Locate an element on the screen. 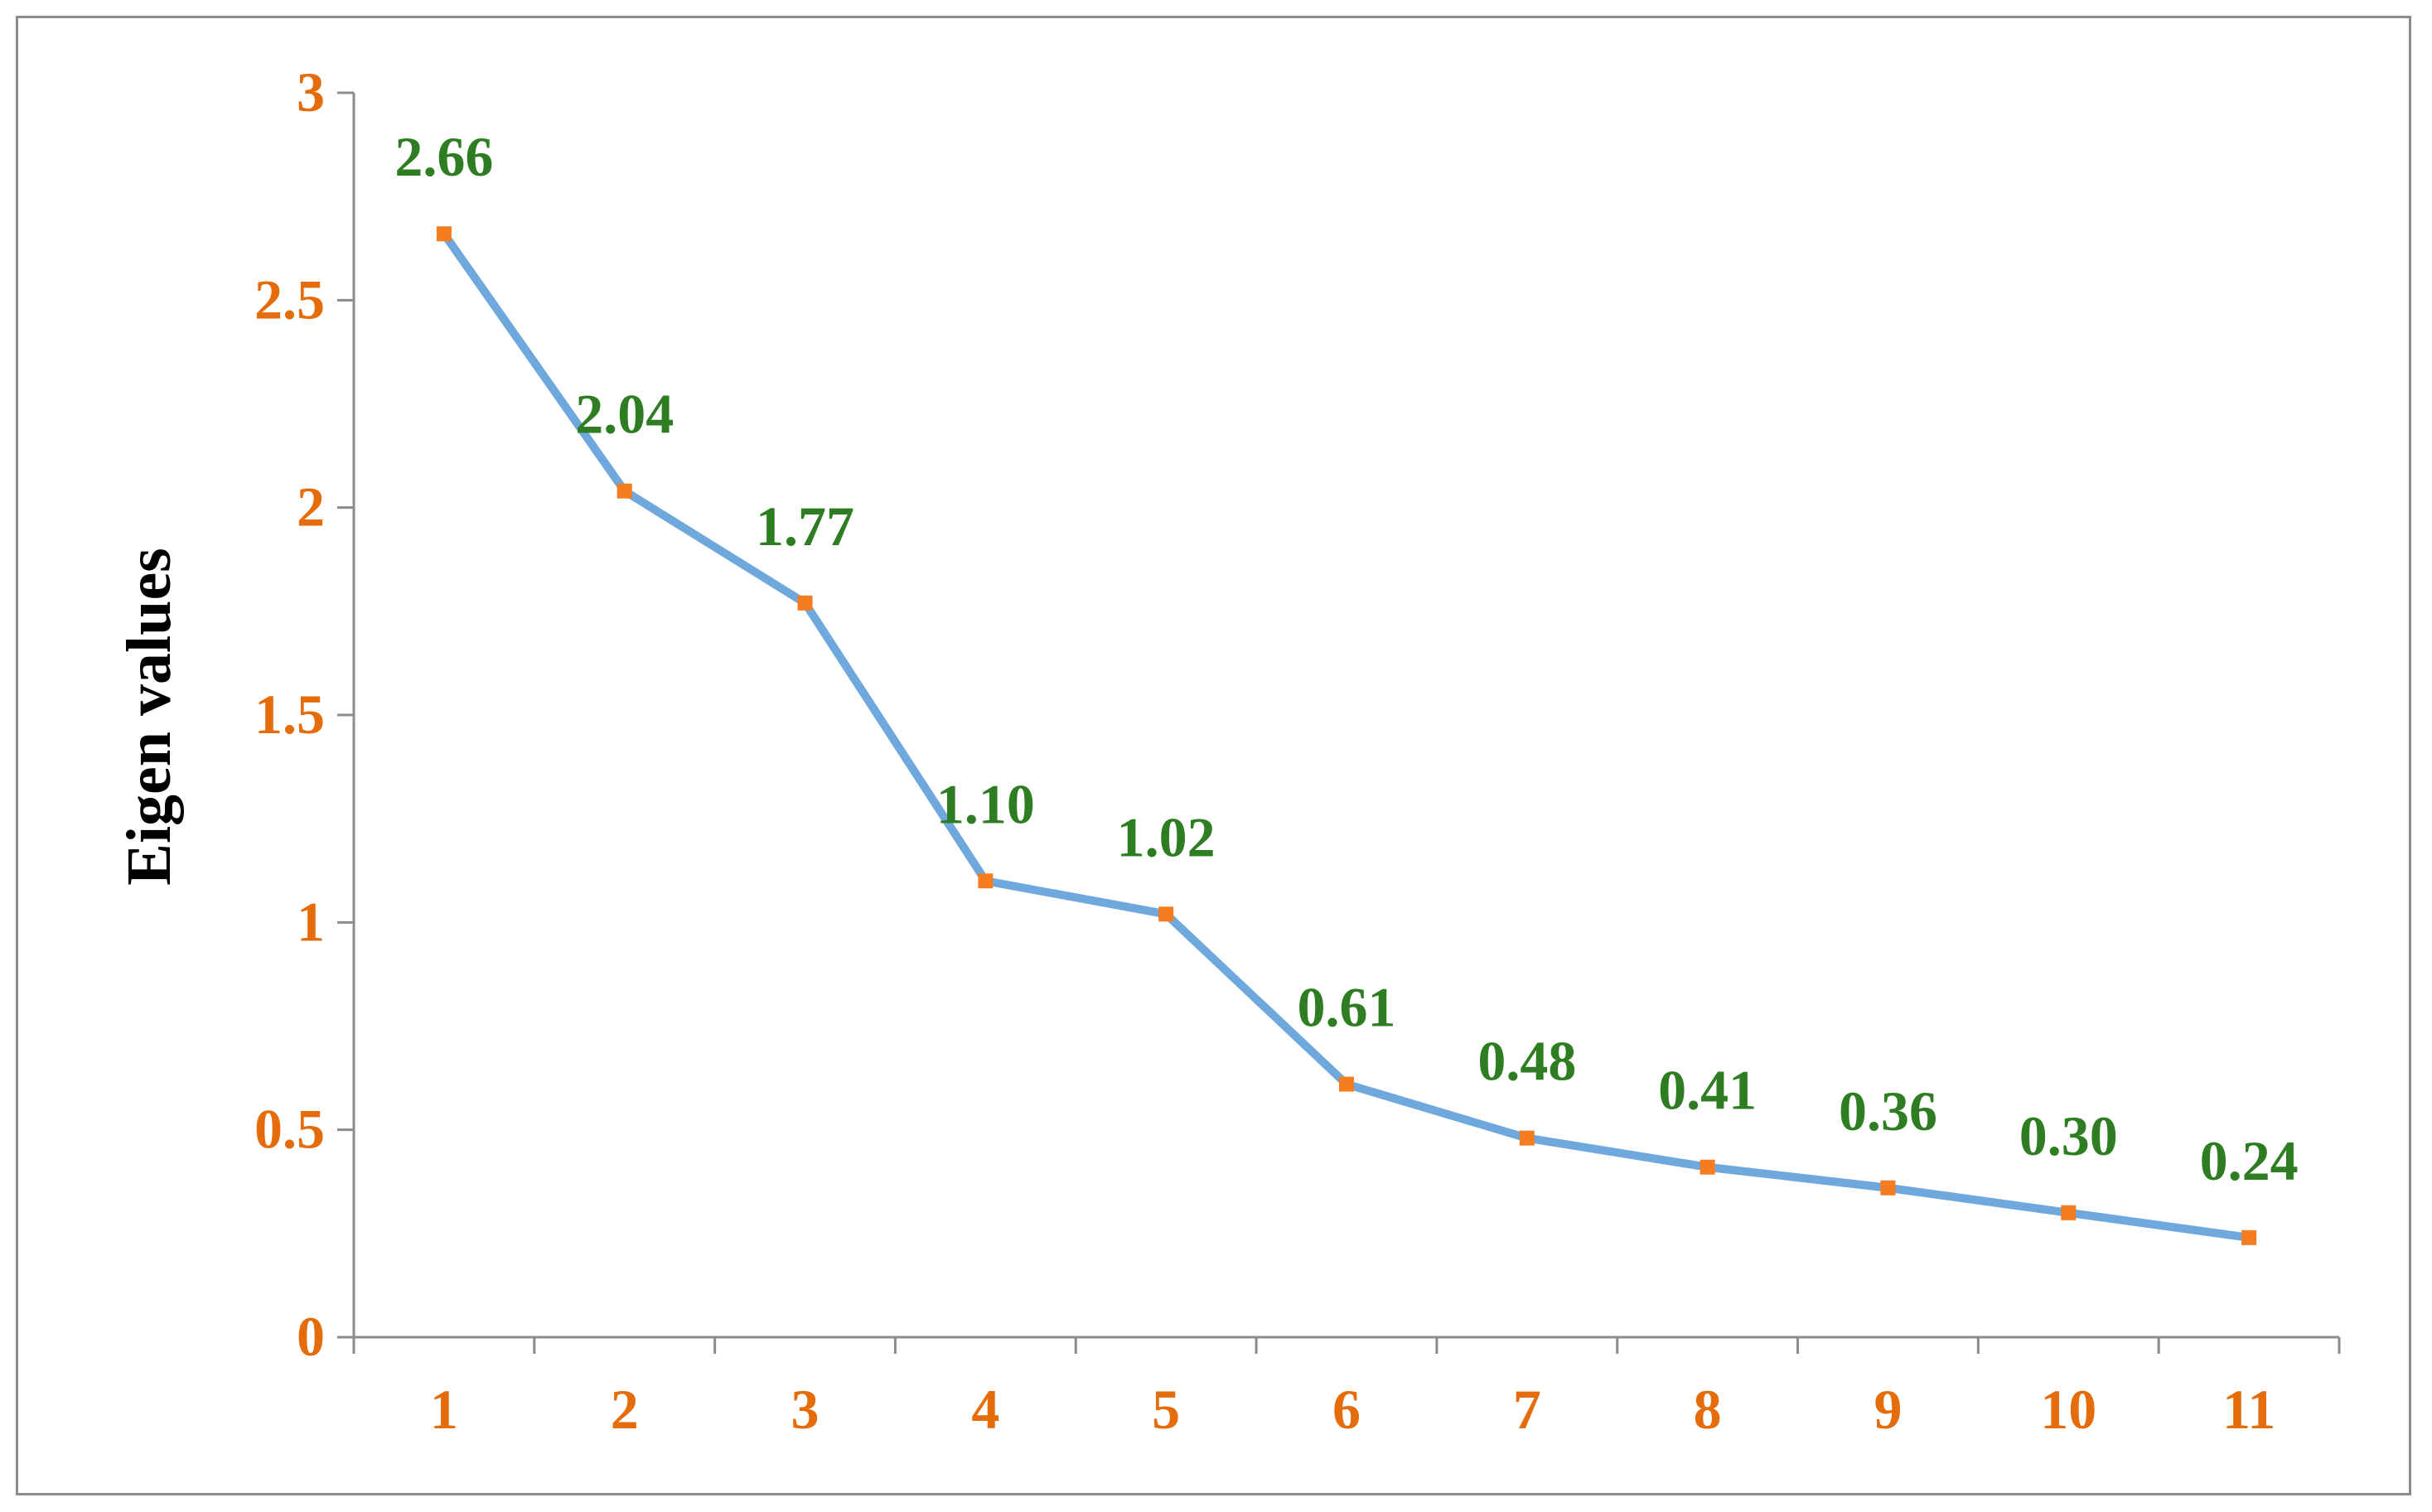 The image size is (2432, 1512). y-tick-label: 2.5 is located at coordinates (290, 299).